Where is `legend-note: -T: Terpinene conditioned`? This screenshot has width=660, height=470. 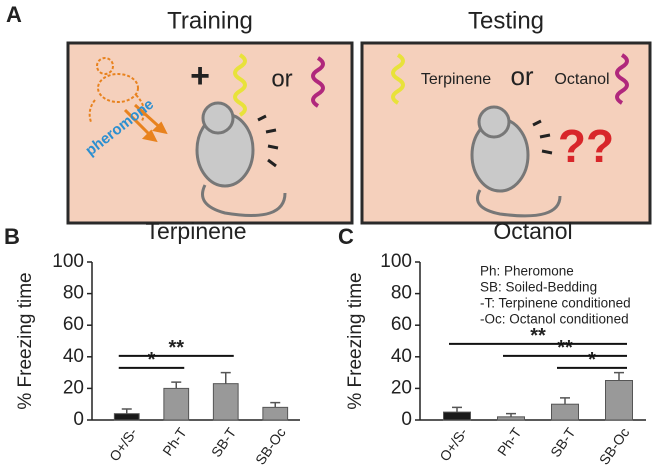
legend-note: -T: Terpinene conditioned is located at coordinates (555, 303).